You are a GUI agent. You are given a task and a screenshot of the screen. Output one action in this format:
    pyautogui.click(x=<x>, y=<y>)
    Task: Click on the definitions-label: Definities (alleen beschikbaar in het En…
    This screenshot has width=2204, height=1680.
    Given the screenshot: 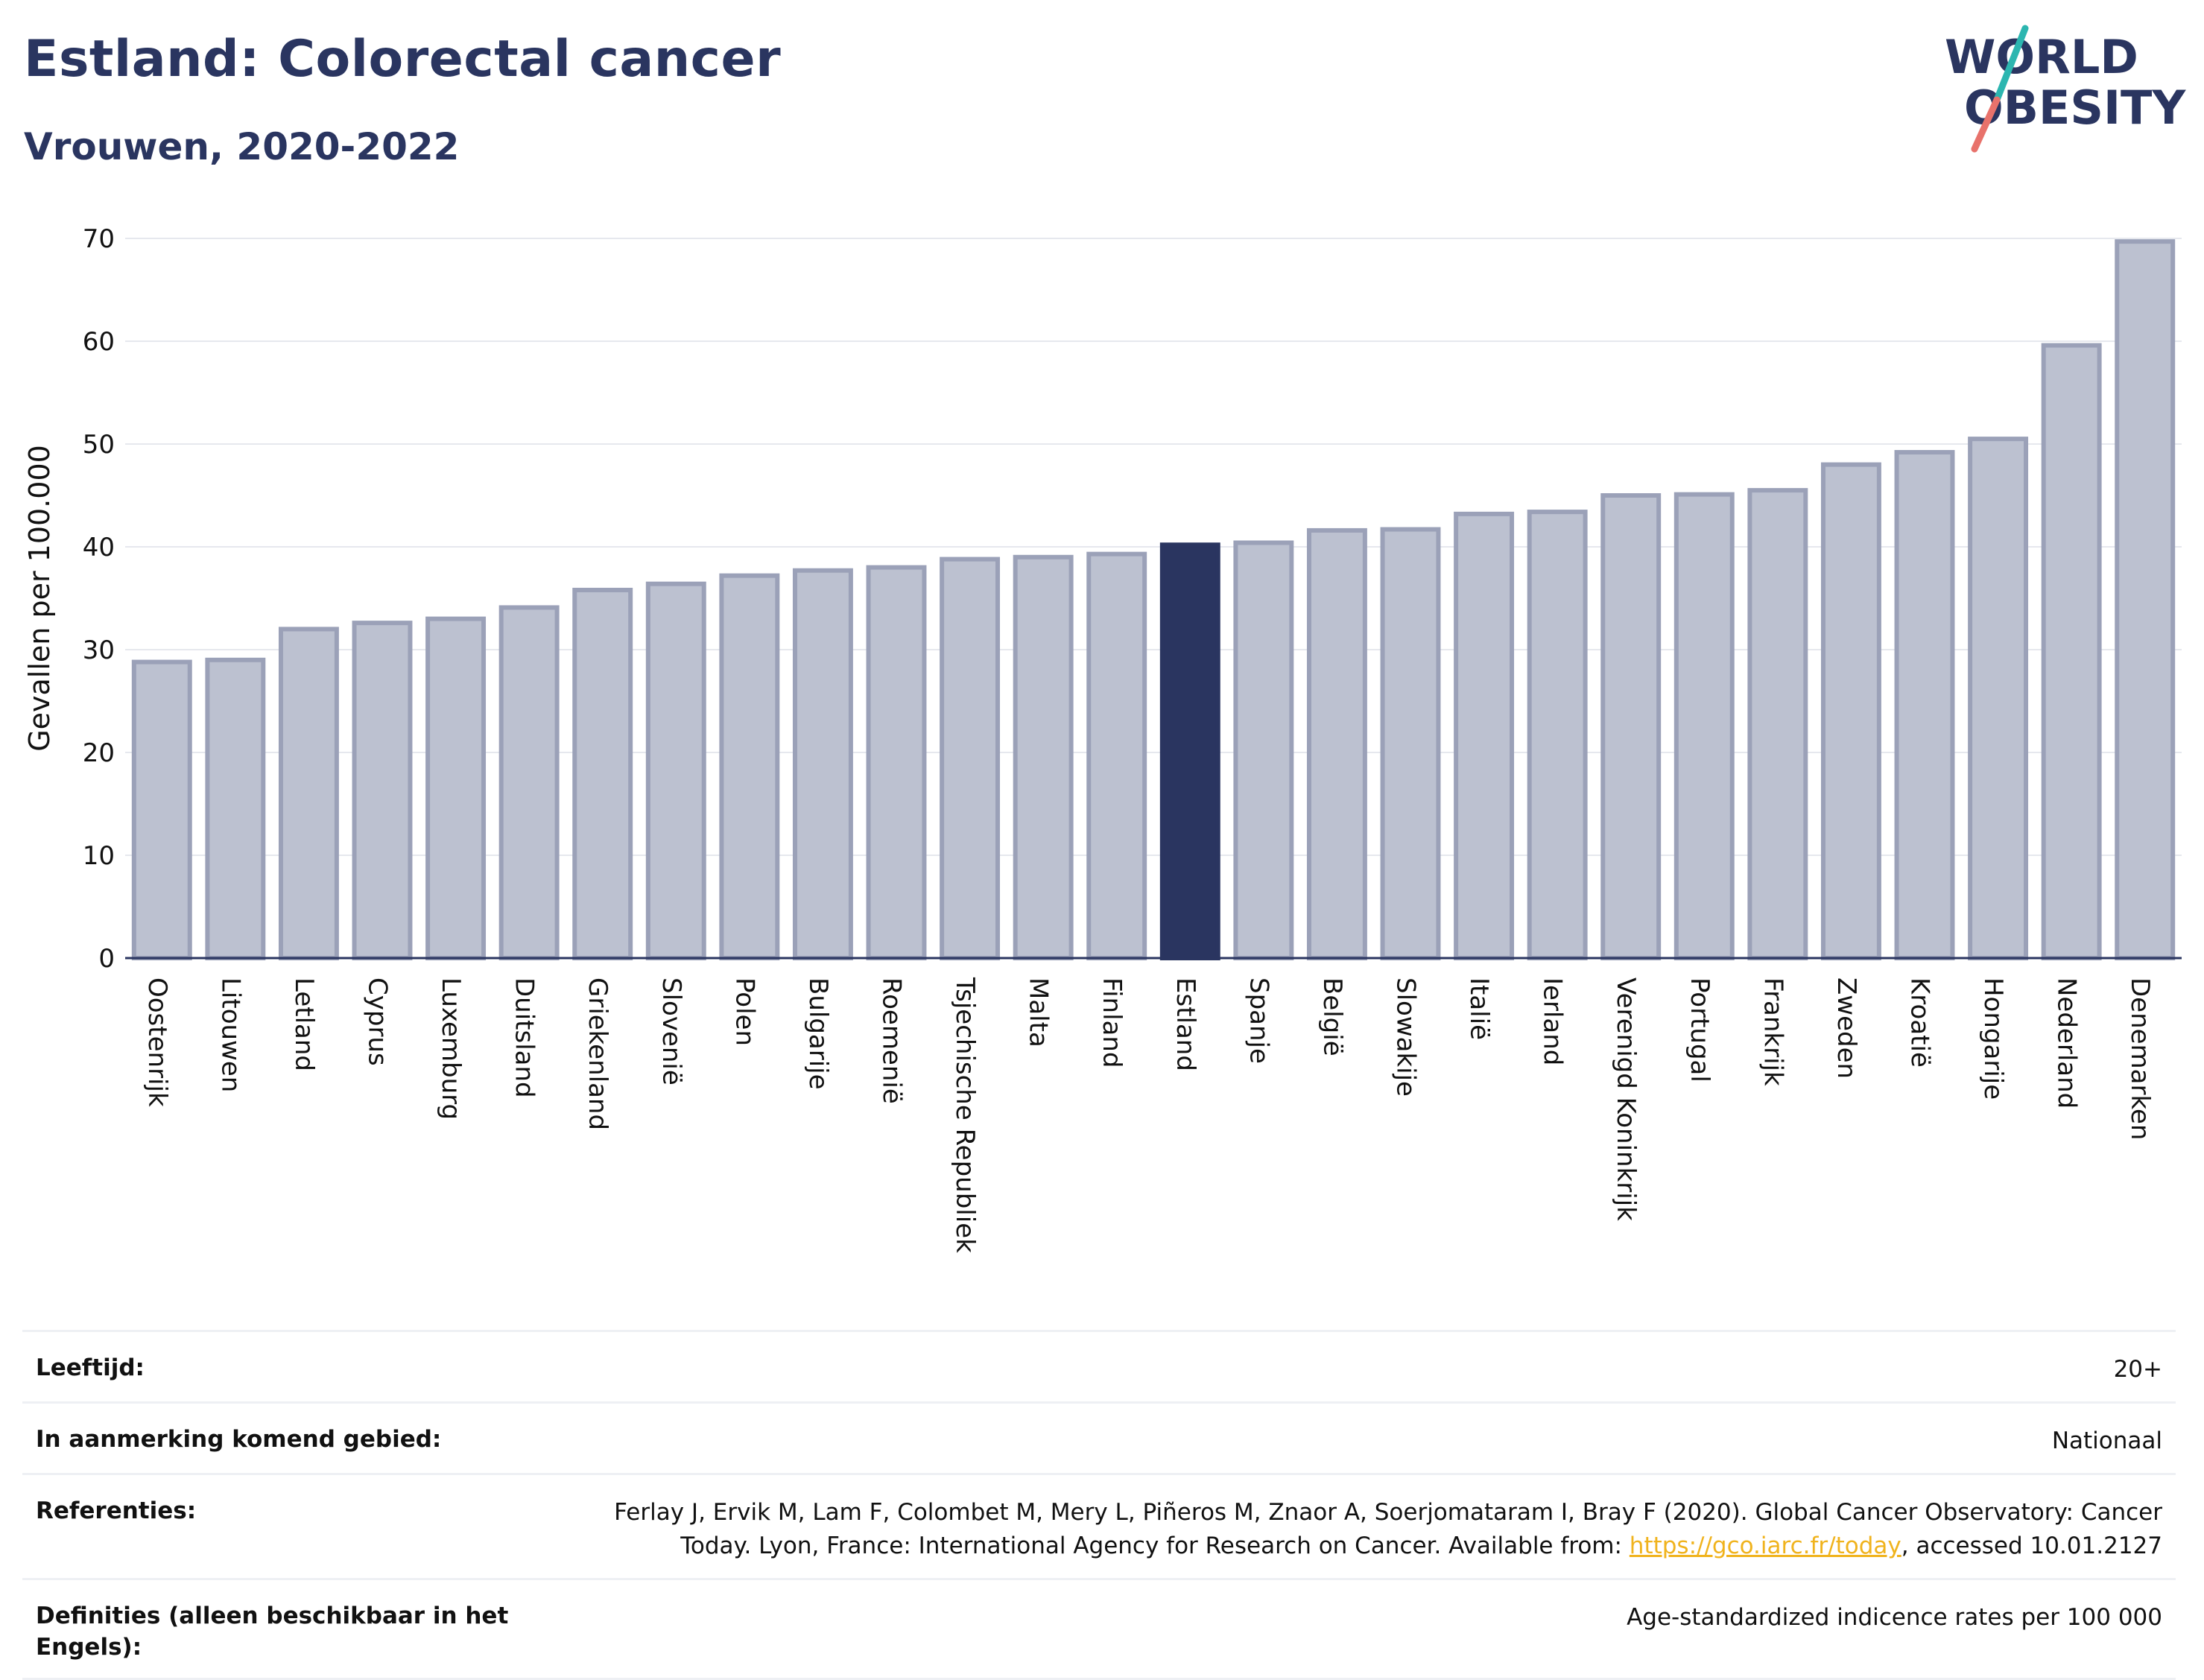 What is the action you would take?
    pyautogui.click(x=272, y=1631)
    